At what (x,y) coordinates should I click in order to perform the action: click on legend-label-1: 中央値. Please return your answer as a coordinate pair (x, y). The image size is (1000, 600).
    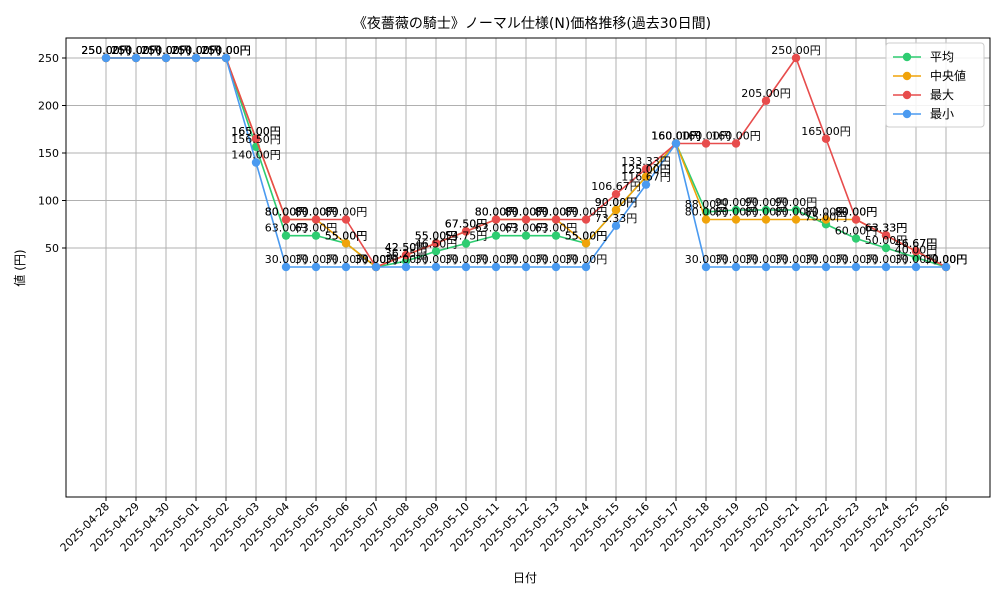
    Looking at the image, I should click on (948, 75).